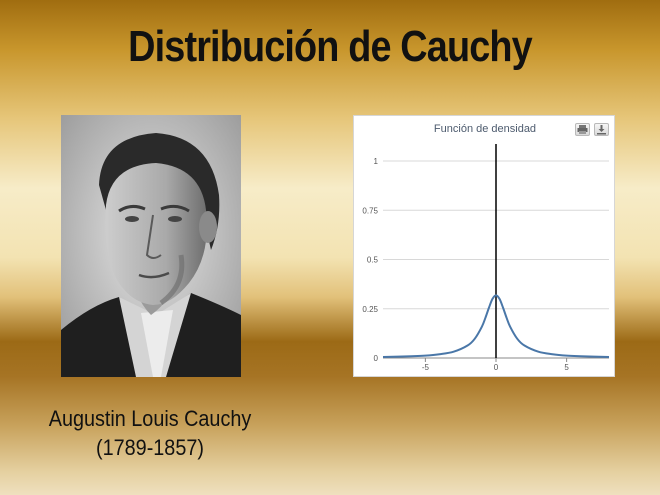  I want to click on printer-icon, so click(582, 129).